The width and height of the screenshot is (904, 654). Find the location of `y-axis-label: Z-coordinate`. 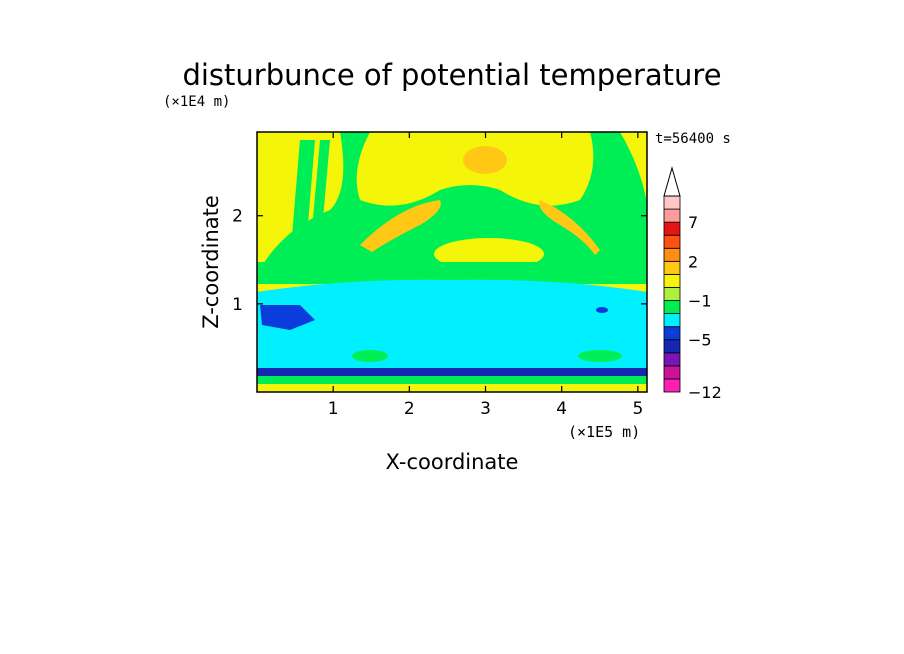

y-axis-label: Z-coordinate is located at coordinates (211, 262).